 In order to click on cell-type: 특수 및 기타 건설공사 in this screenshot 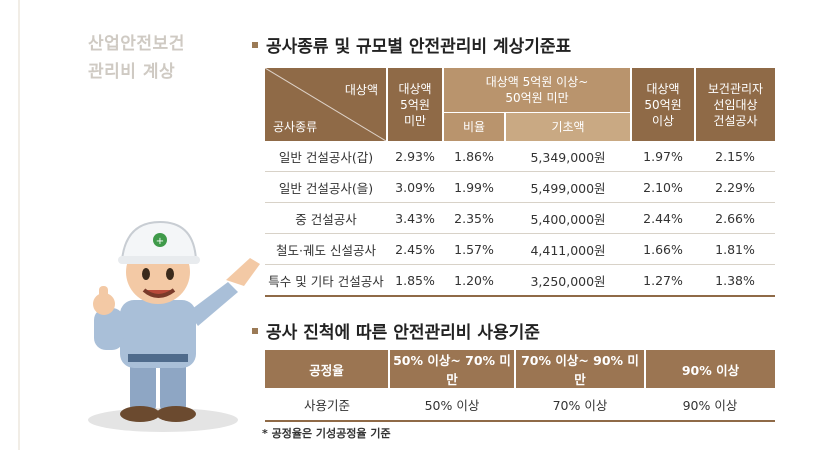, I will do `click(326, 280)`.